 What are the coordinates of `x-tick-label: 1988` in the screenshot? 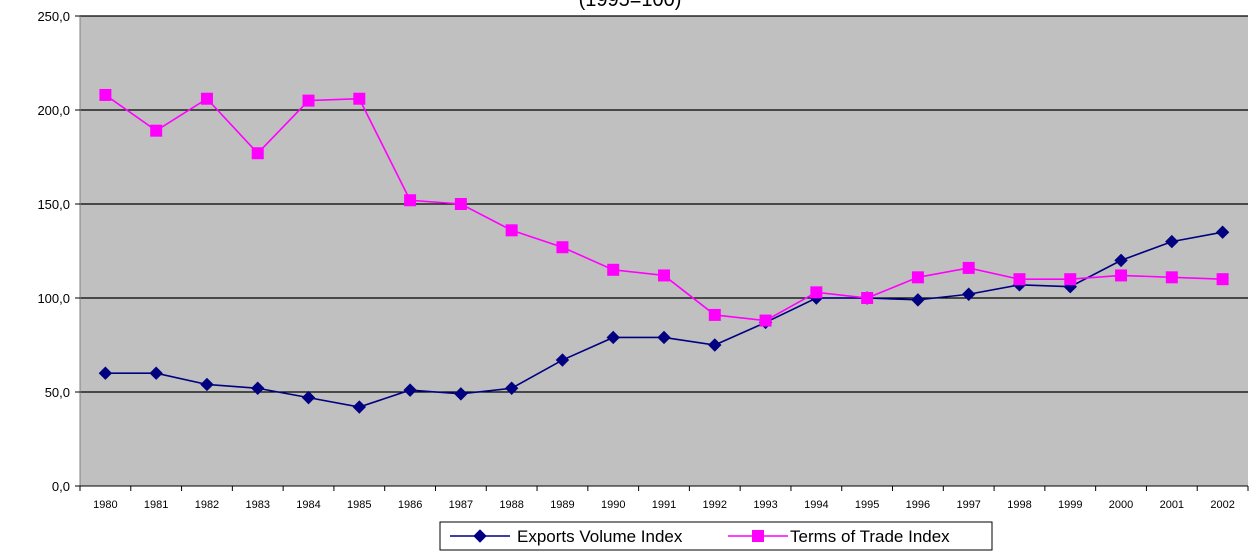 It's located at (511, 505).